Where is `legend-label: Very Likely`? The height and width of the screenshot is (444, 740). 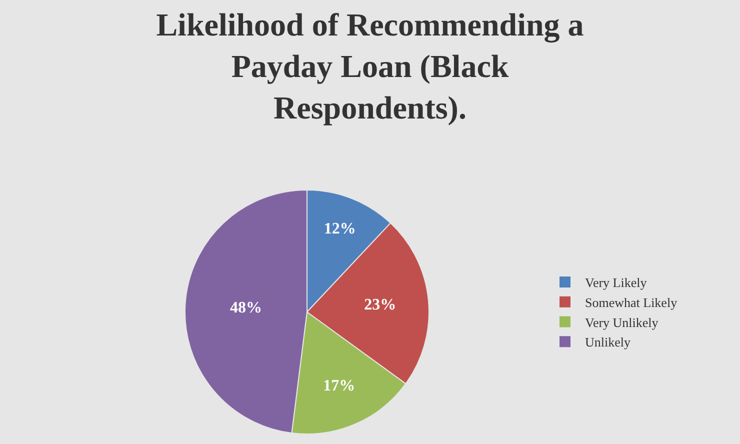
legend-label: Very Likely is located at coordinates (616, 282).